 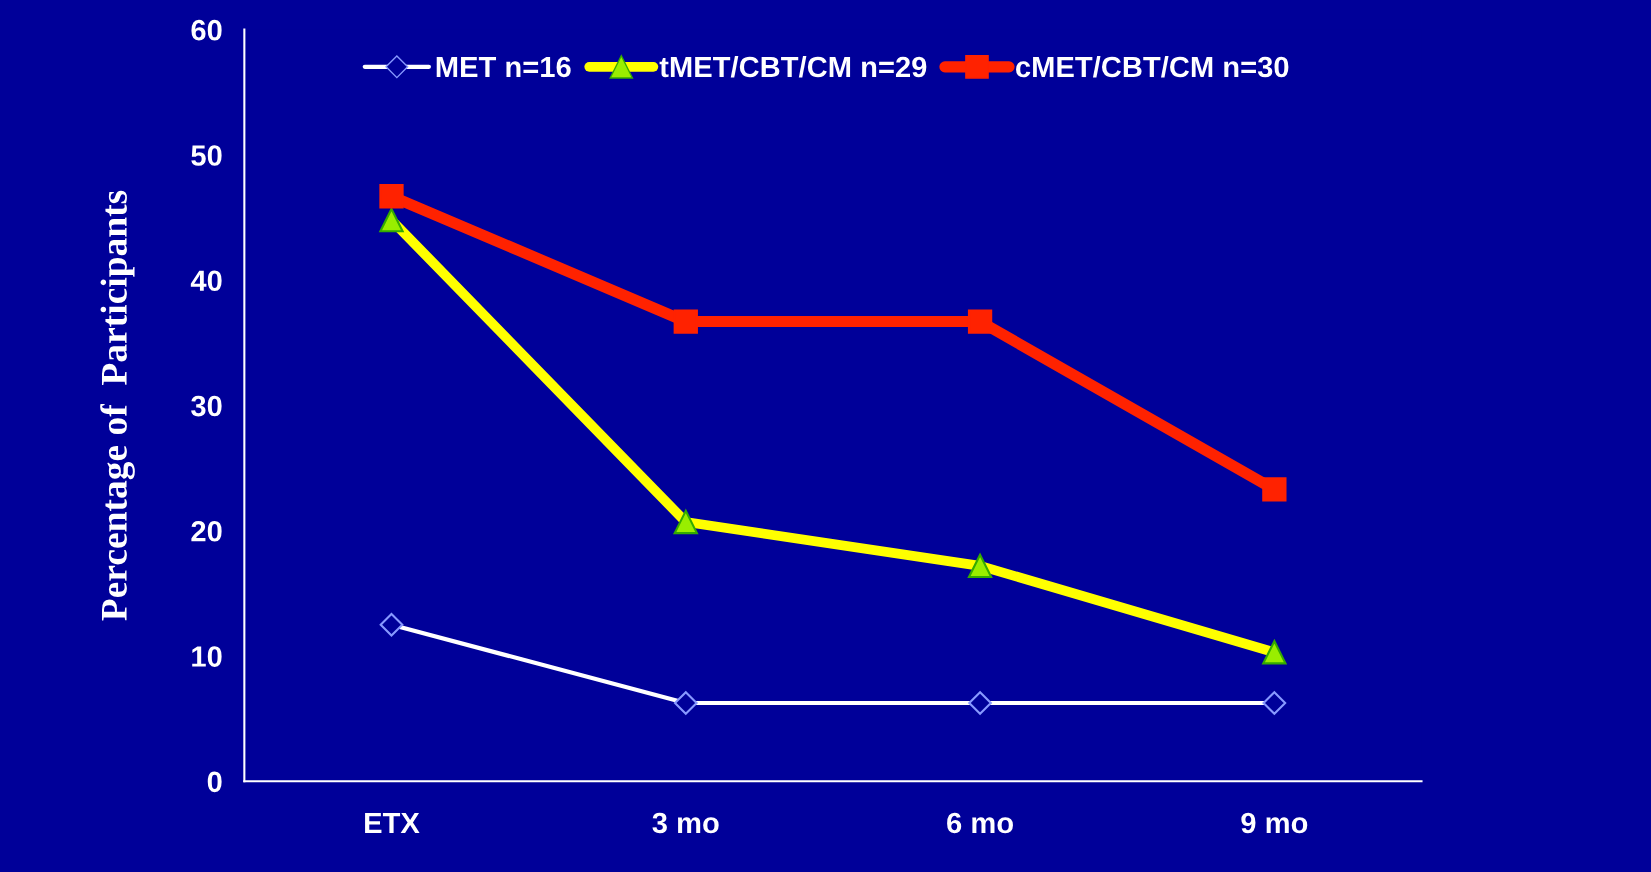 I want to click on x-tick-label: 3 mo, so click(x=685, y=823).